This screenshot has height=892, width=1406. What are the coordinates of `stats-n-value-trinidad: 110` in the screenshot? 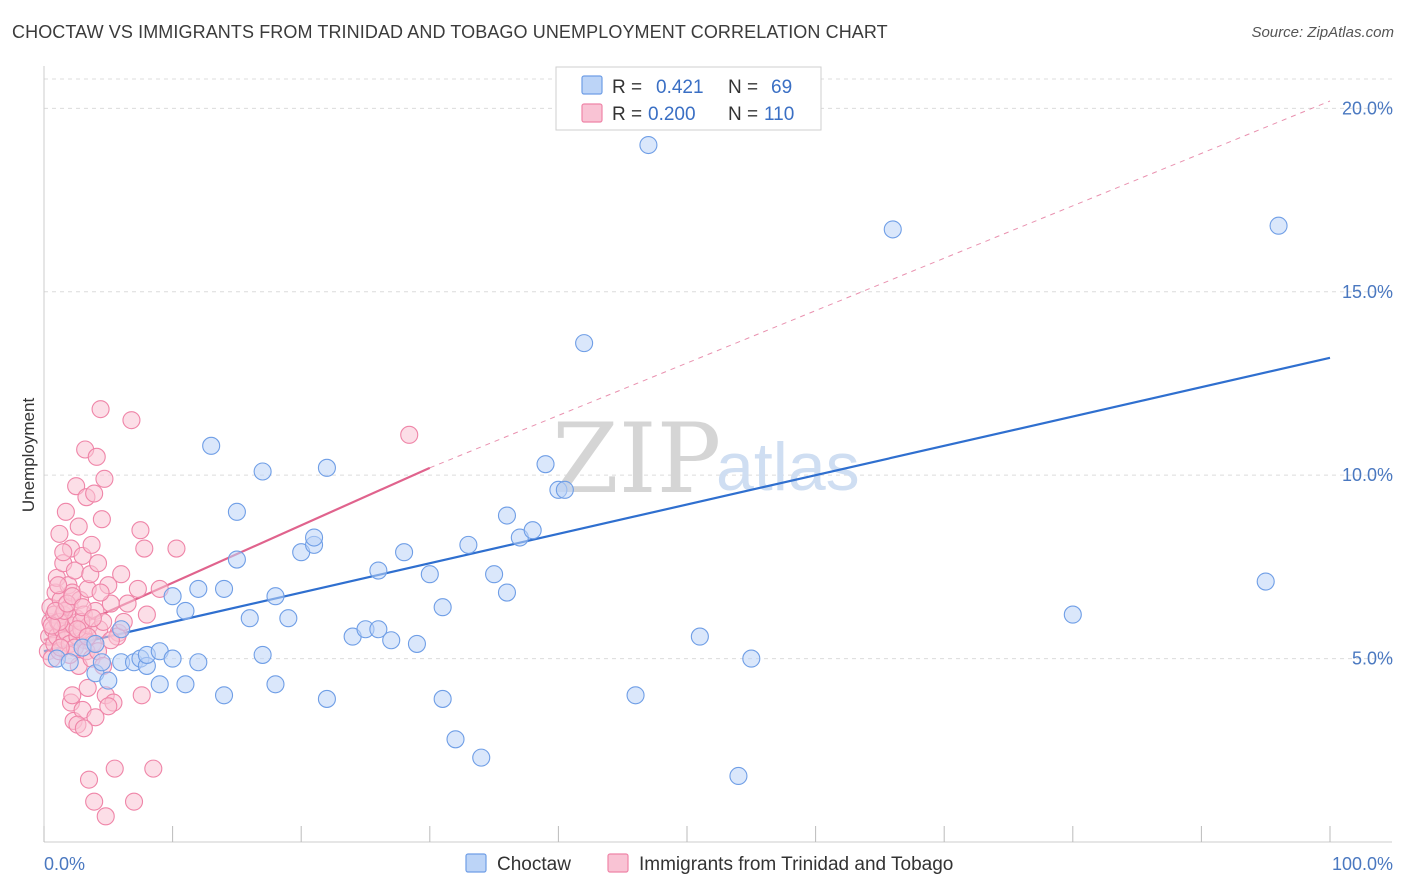 It's located at (779, 114).